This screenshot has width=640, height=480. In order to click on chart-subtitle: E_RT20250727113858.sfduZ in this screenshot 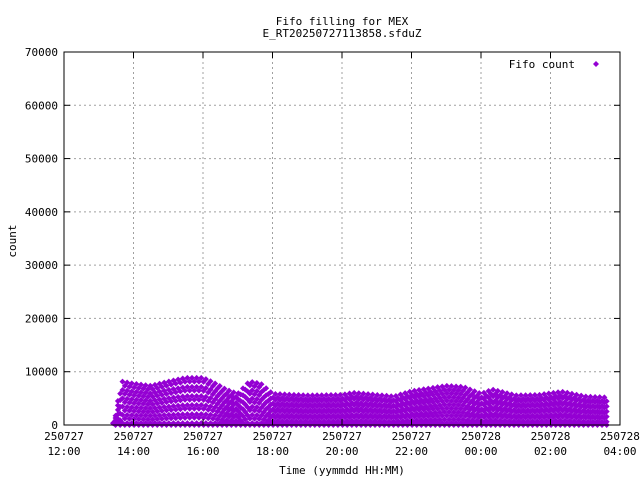, I will do `click(342, 33)`.